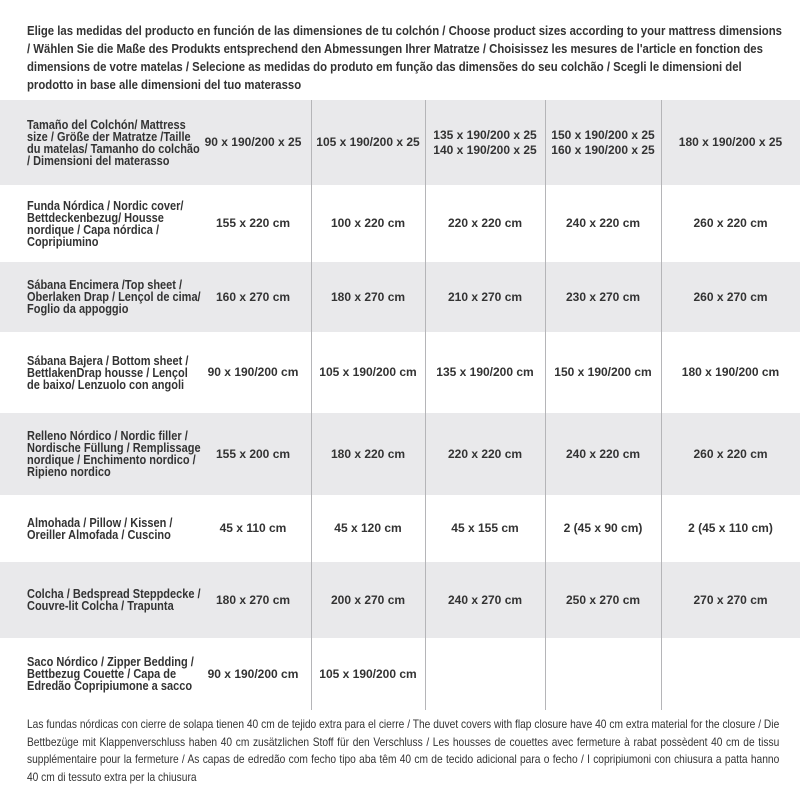  What do you see at coordinates (253, 453) in the screenshot?
I see `size-cell: 155 x 200 cm` at bounding box center [253, 453].